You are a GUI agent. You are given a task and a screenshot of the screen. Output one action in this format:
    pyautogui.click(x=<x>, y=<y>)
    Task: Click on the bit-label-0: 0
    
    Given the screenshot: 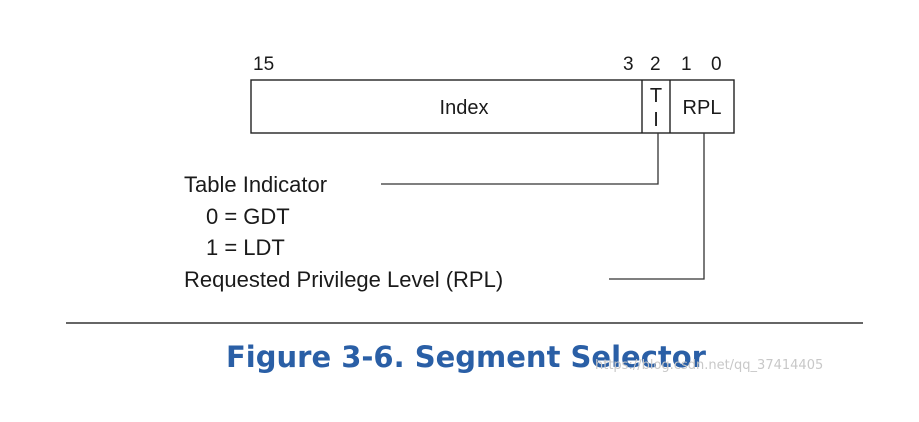 What is the action you would take?
    pyautogui.click(x=716, y=64)
    